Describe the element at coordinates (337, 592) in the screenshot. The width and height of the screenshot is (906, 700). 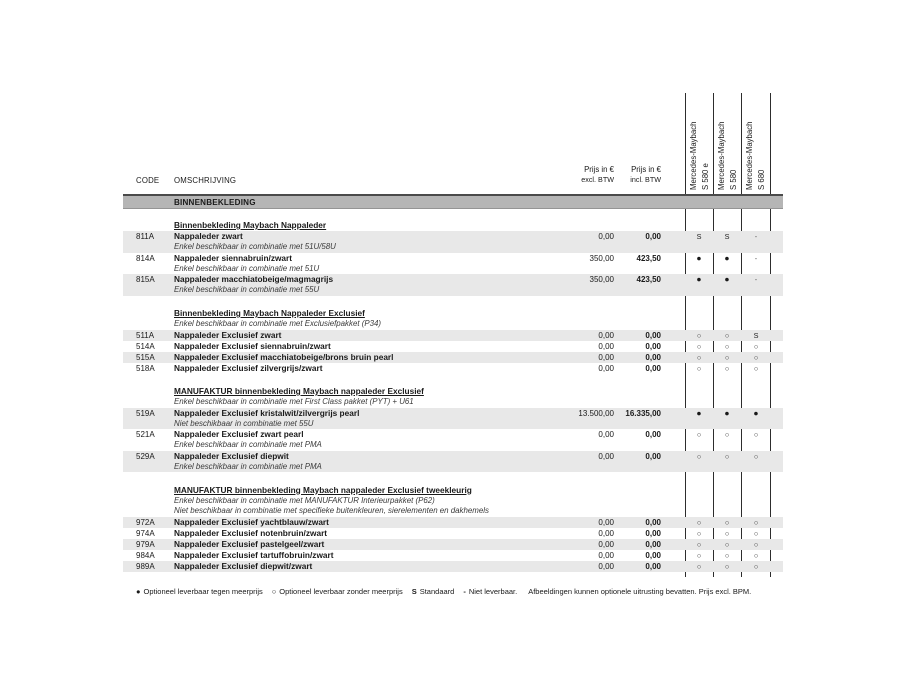
I see `legend-item-optional-no-cost: ○ Optioneel leverbaar zonder meerprijs` at that location.